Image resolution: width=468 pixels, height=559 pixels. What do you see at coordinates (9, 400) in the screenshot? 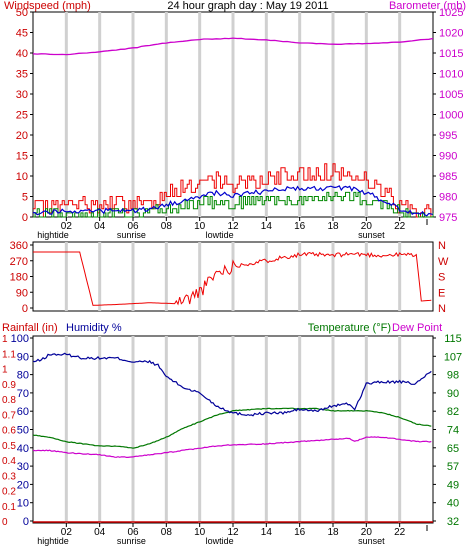
I see `rain-axis-label-4: 0.8` at bounding box center [9, 400].